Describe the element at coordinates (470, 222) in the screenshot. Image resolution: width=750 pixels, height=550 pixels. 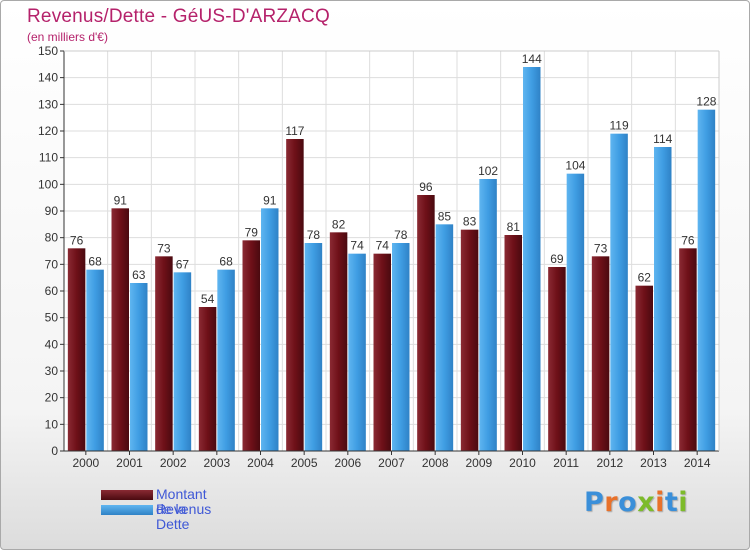
I see `data-label-dette: 83` at that location.